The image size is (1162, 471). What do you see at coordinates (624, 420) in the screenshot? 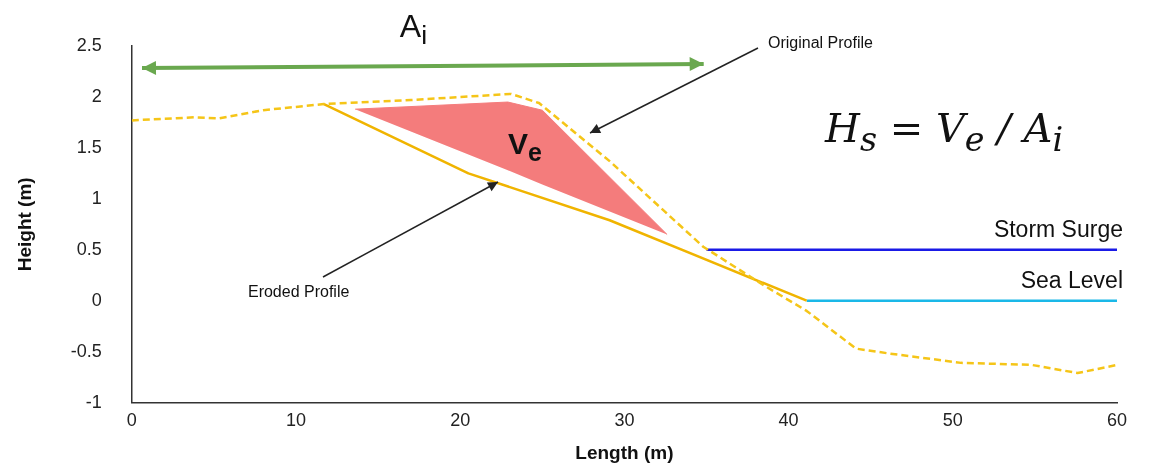
I see `x-tick-label: 30` at bounding box center [624, 420].